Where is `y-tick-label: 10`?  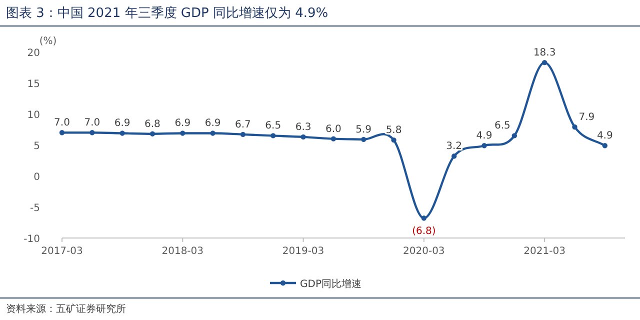
y-tick-label: 10 is located at coordinates (33, 115).